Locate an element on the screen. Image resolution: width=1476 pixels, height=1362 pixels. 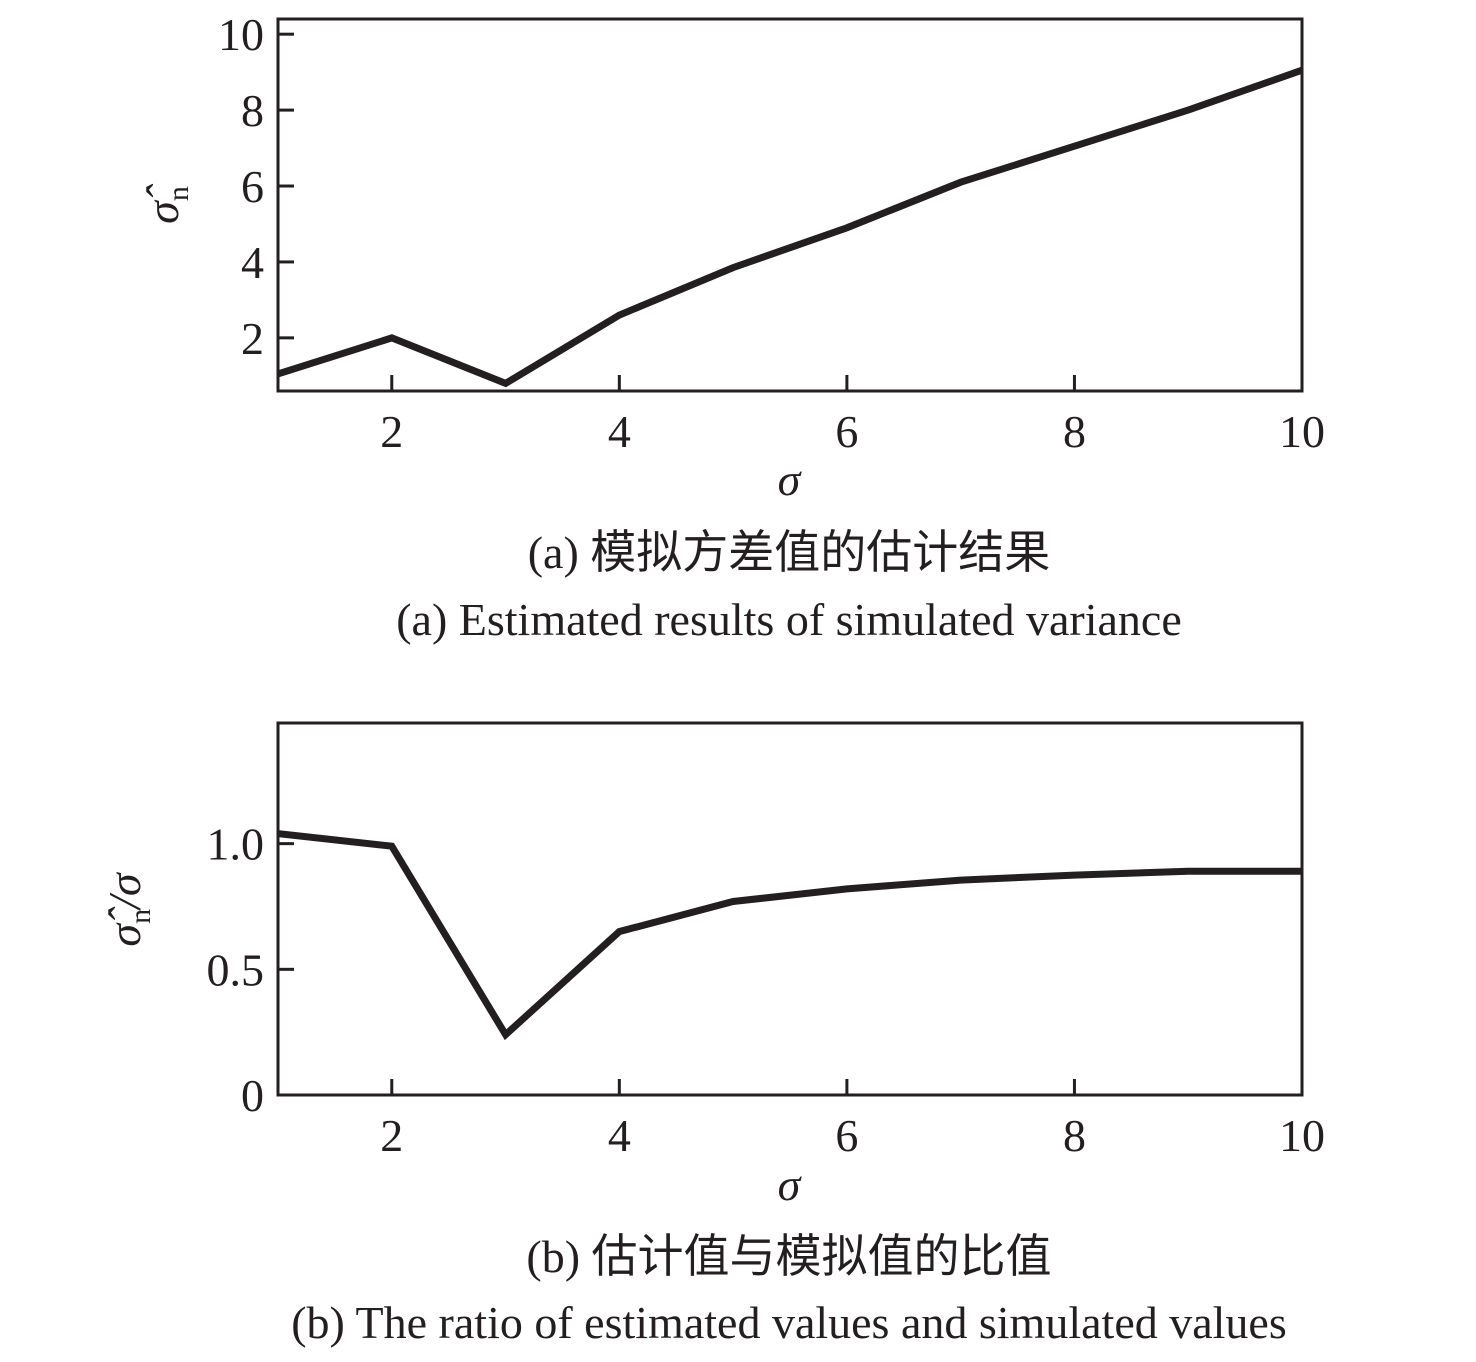
panel-b-x-tick-label: 4 is located at coordinates (619, 1135).